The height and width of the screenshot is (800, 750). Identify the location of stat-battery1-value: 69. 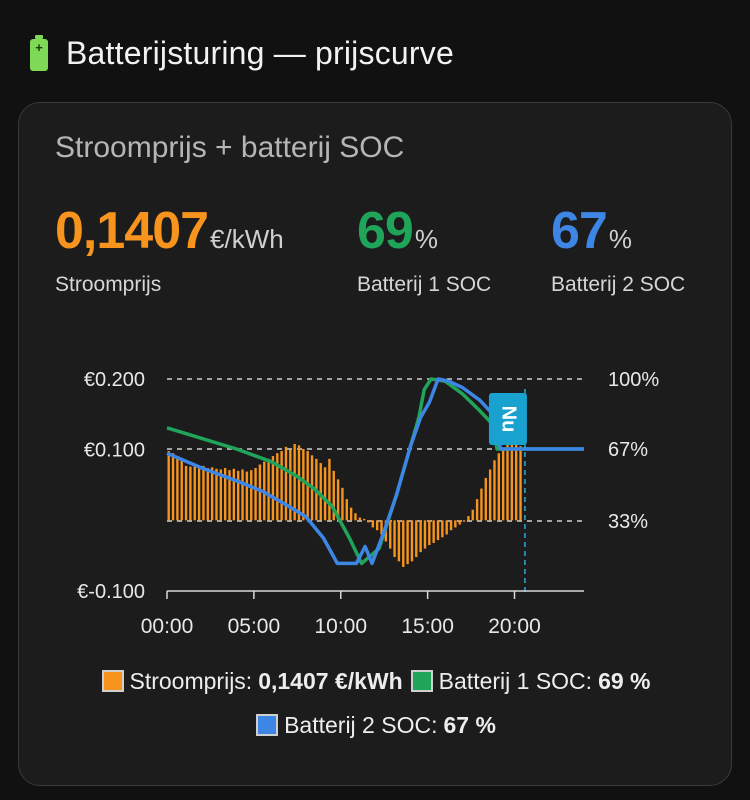
(385, 231).